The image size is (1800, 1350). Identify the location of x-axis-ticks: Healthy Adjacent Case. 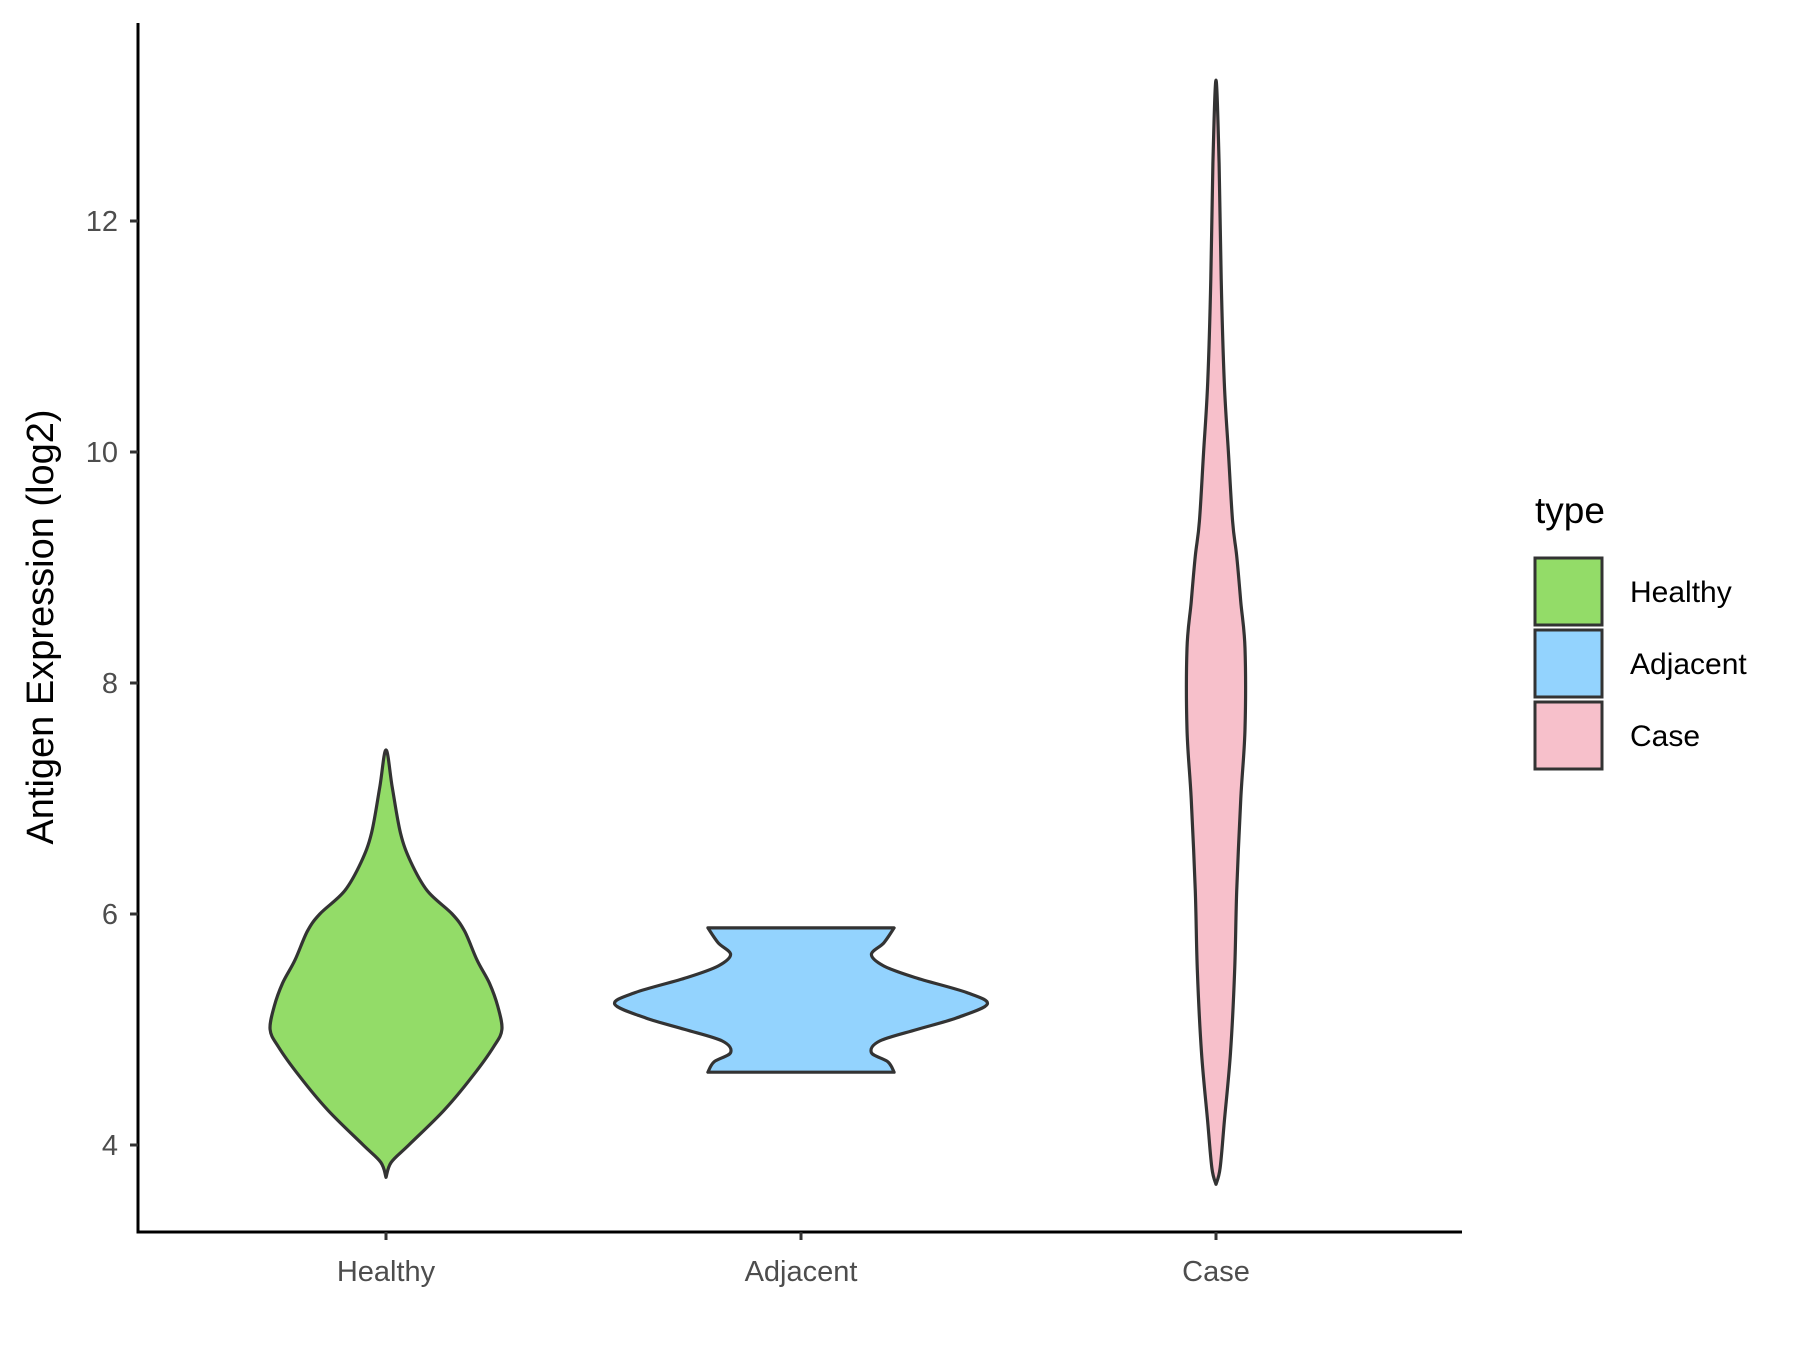
(793, 1260).